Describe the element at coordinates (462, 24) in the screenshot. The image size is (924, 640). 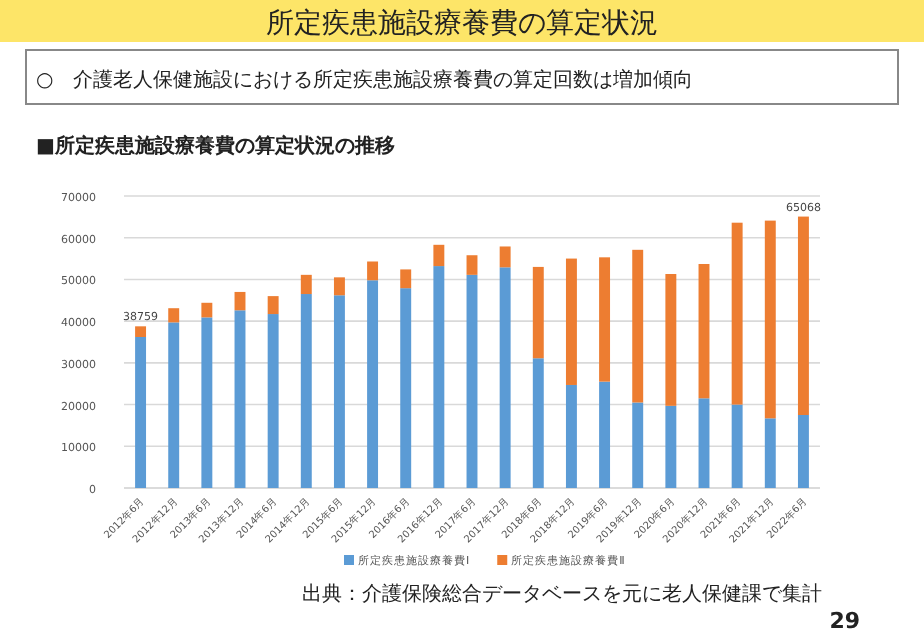
I see `chart-title: 所定疾患施設療養費の算定状況` at that location.